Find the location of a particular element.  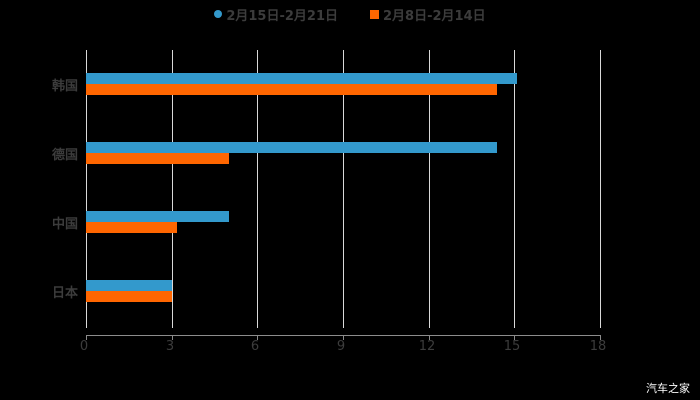

x-tick-label: 0 is located at coordinates (84, 346).